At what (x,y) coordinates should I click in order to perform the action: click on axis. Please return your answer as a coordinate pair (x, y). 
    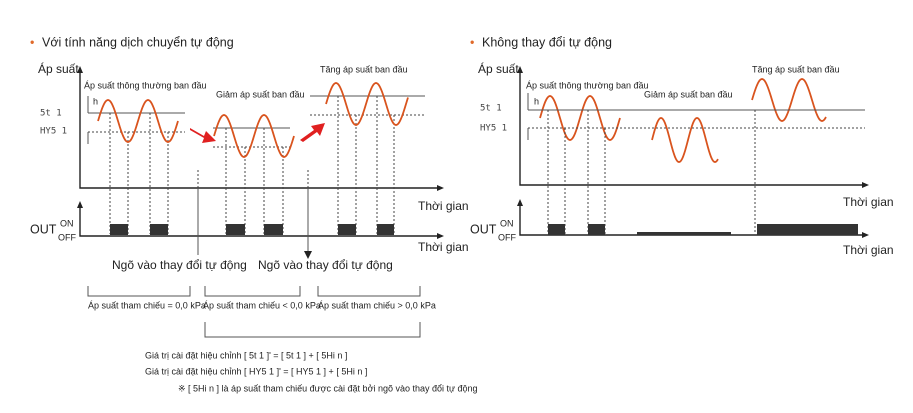
    Looking at the image, I should click on (259, 129).